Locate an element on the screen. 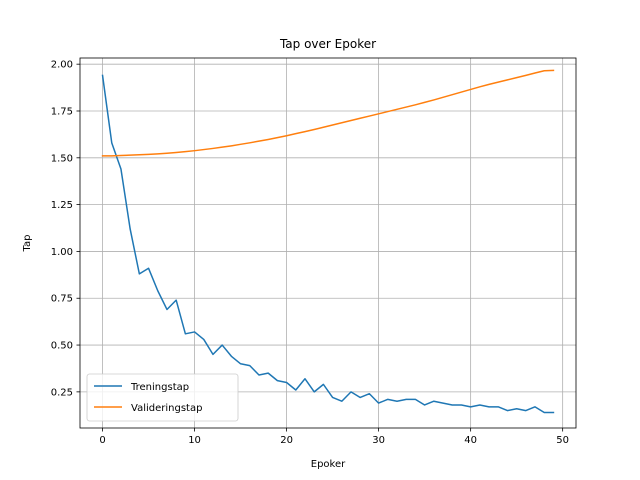  x-tick-label: 50 is located at coordinates (562, 440).